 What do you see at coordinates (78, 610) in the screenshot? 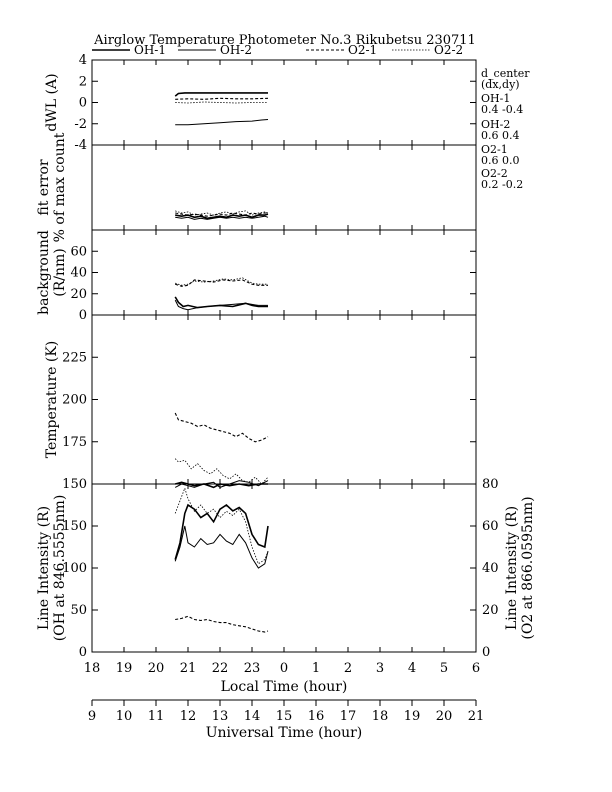
I see `y-tick-label: 50` at bounding box center [78, 610].